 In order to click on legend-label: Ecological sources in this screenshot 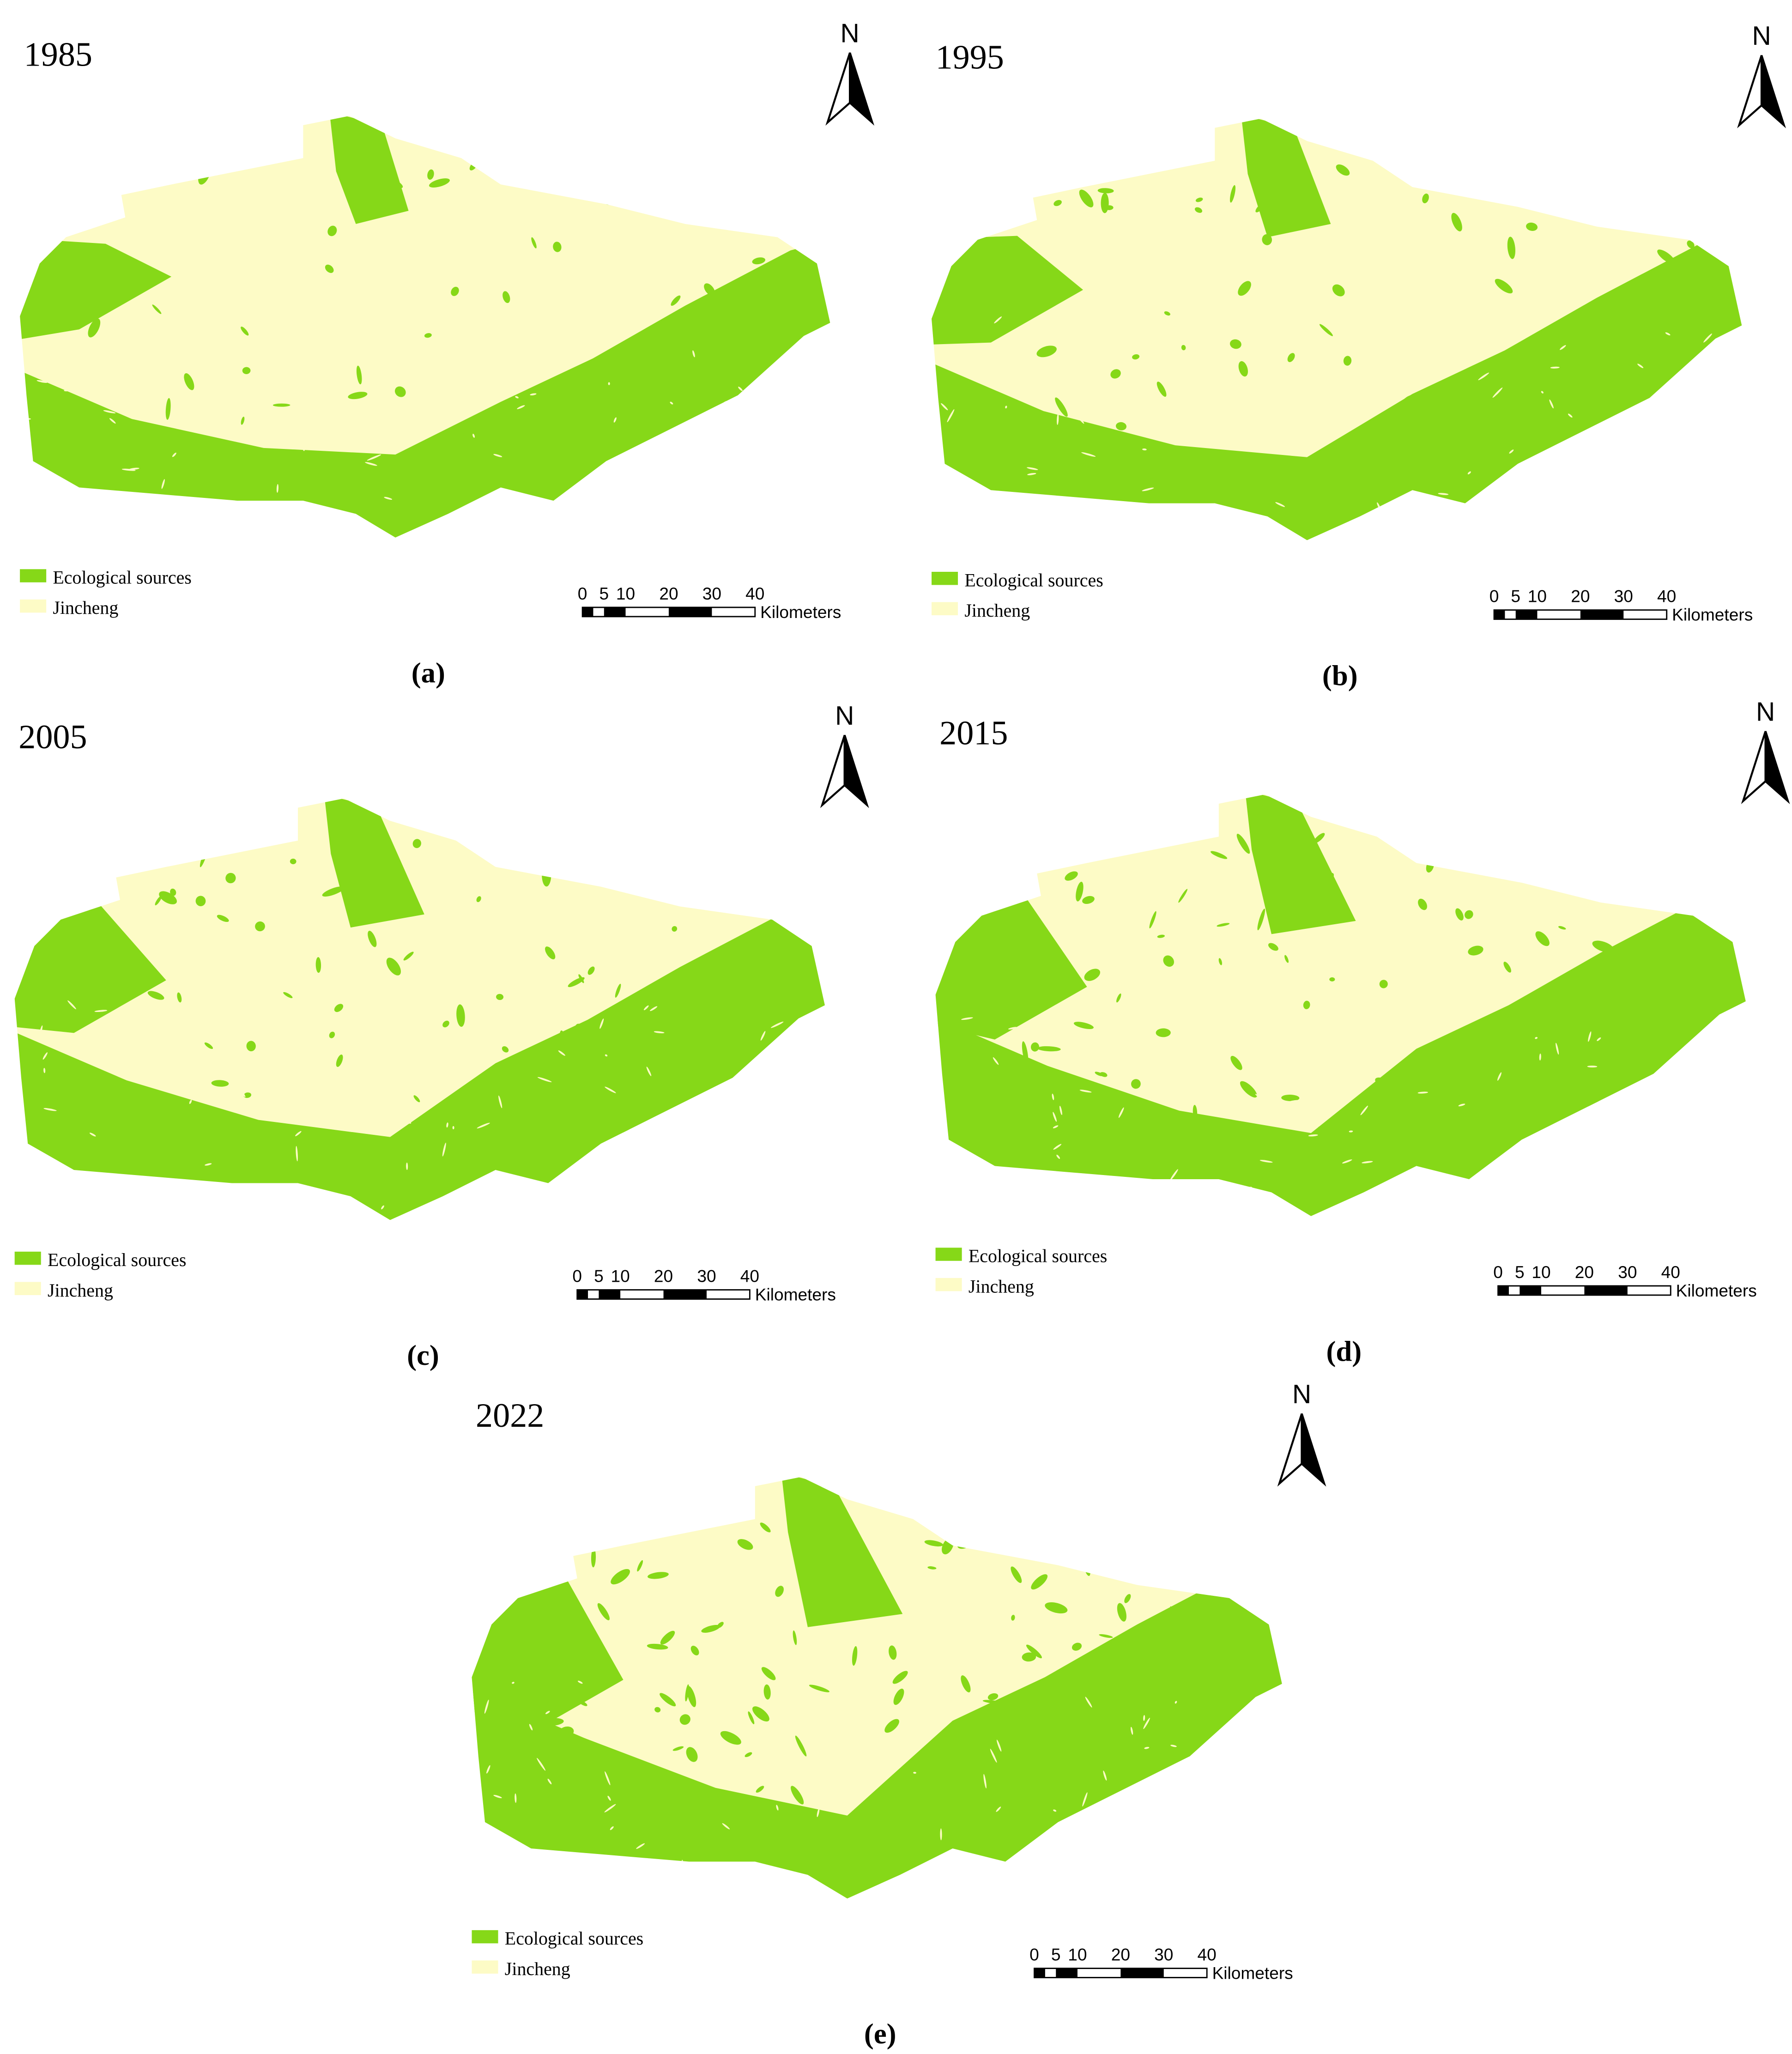, I will do `click(1038, 1256)`.